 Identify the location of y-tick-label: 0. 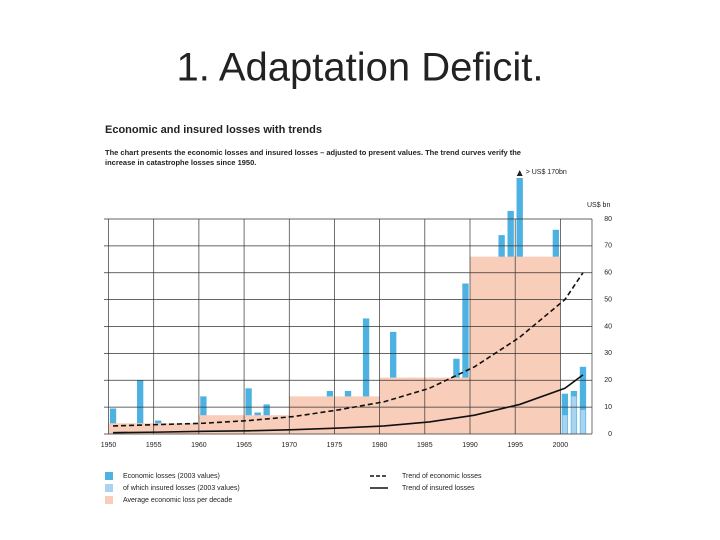
(610, 434).